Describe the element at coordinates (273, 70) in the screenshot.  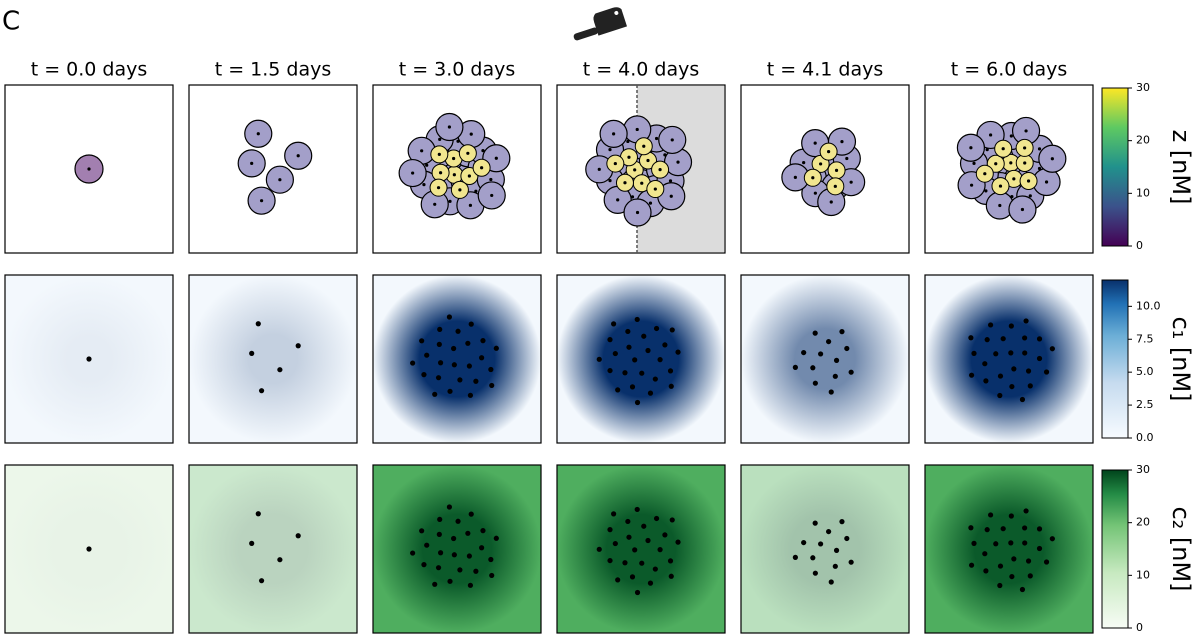
I see `column-title: t = 1.5 days` at that location.